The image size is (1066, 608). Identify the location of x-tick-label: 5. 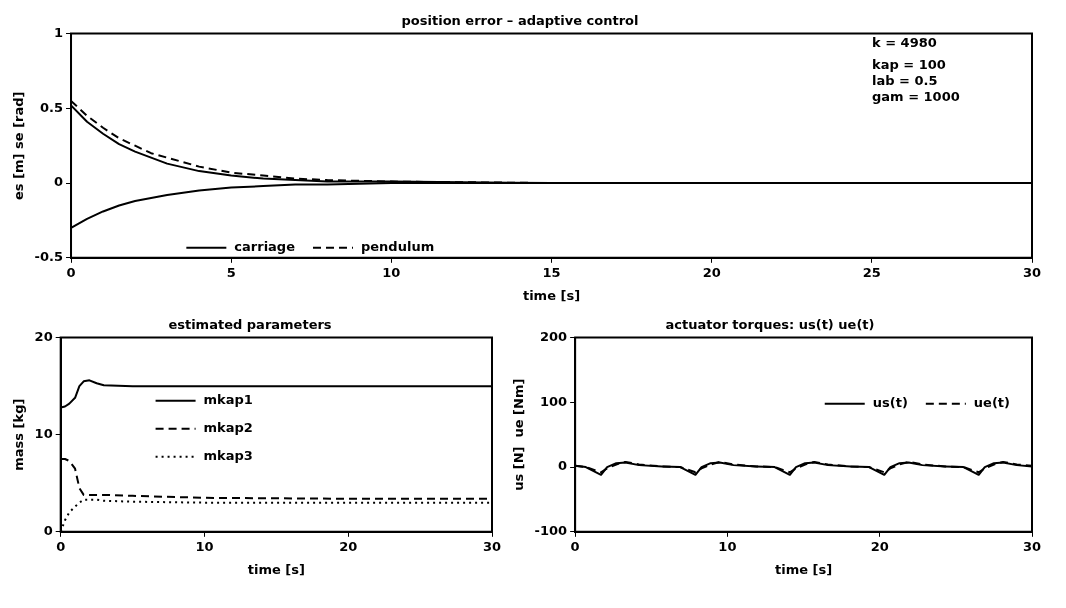
(231, 272).